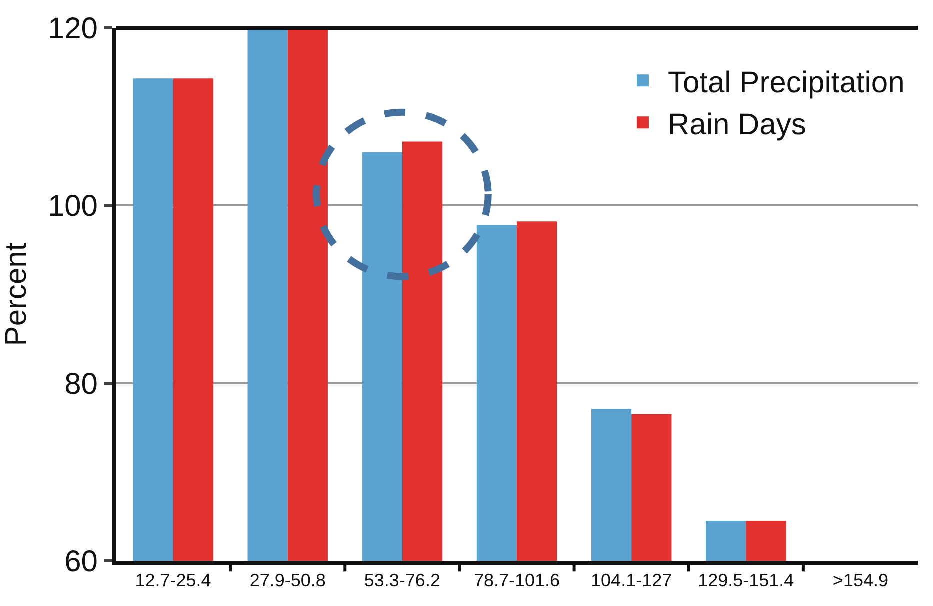  I want to click on x-tick-label: >154.9, so click(860, 580).